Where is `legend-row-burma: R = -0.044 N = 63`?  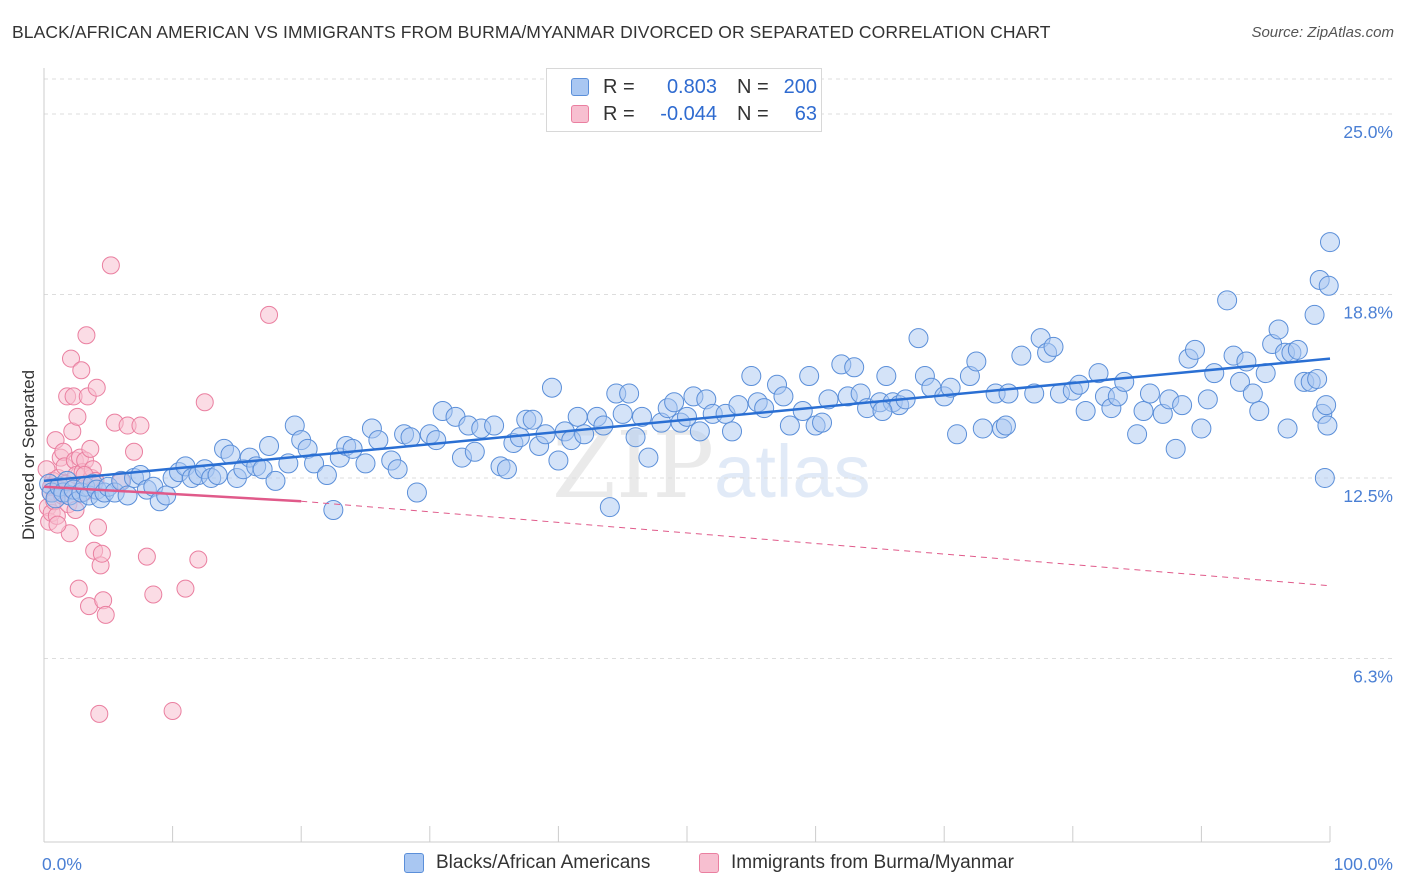 legend-row-burma: R = -0.044 N = 63 is located at coordinates (694, 114).